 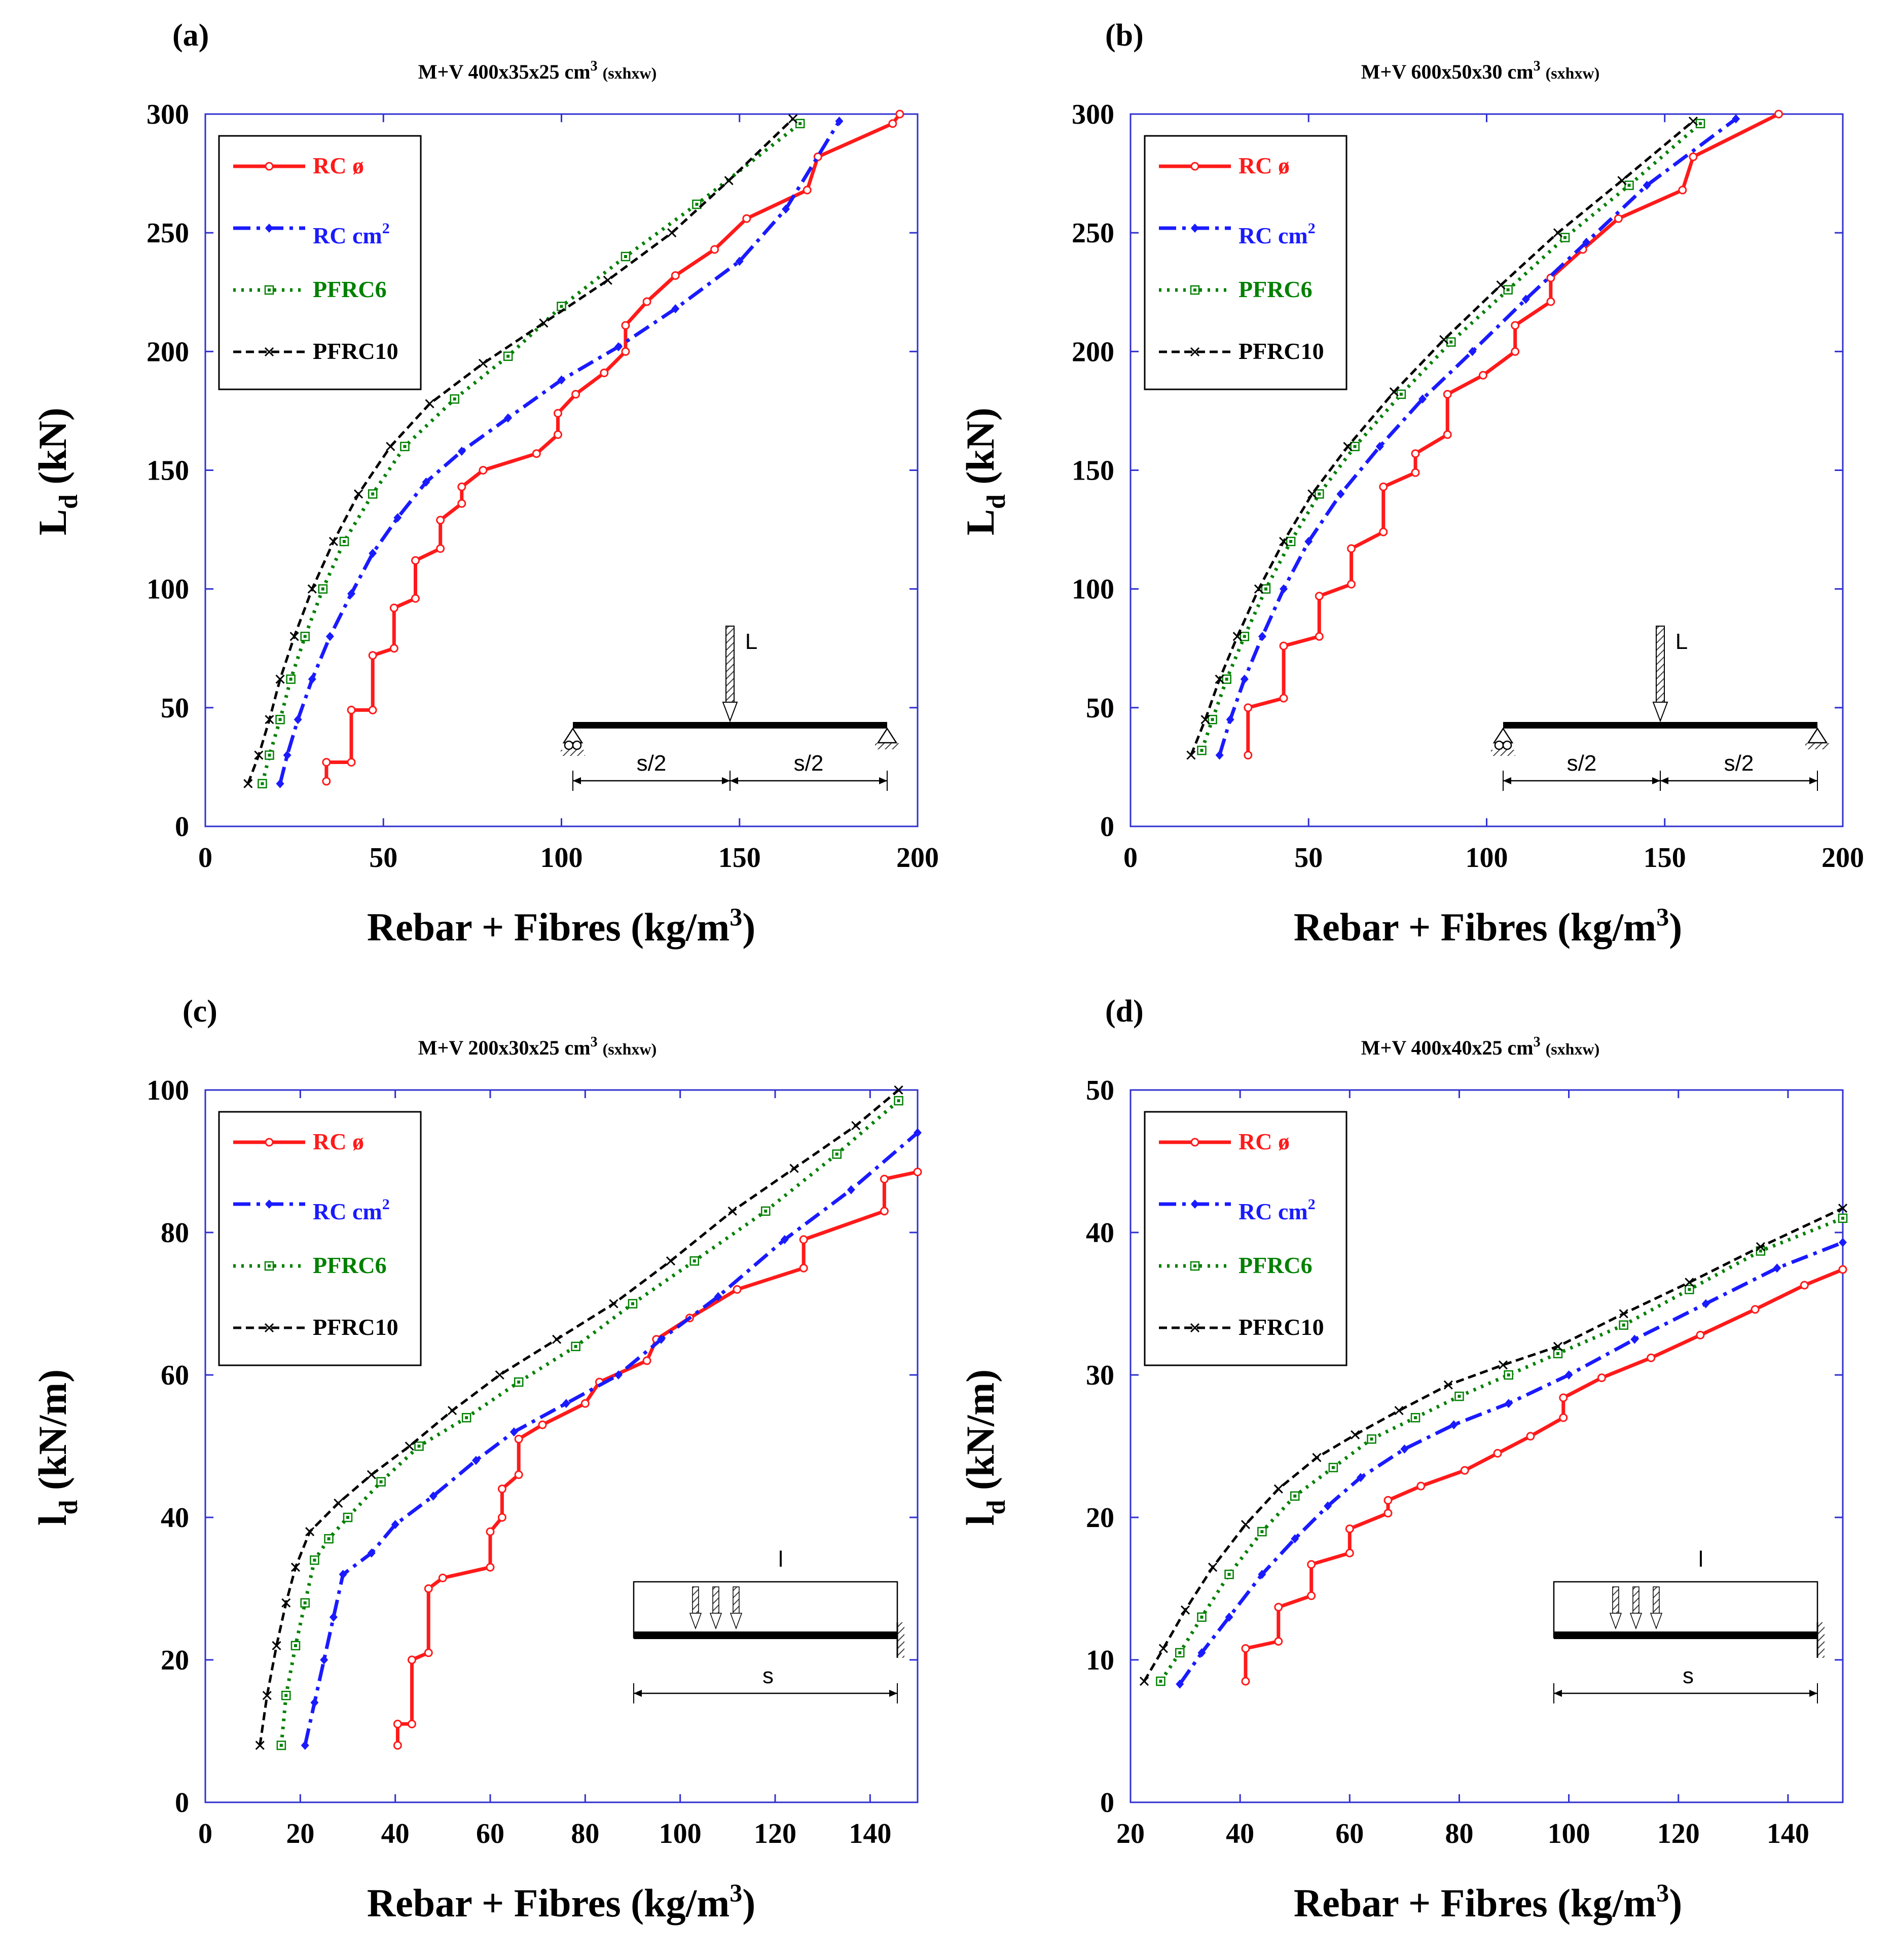 What do you see at coordinates (175, 1518) in the screenshot?
I see `y-tick-label: 40` at bounding box center [175, 1518].